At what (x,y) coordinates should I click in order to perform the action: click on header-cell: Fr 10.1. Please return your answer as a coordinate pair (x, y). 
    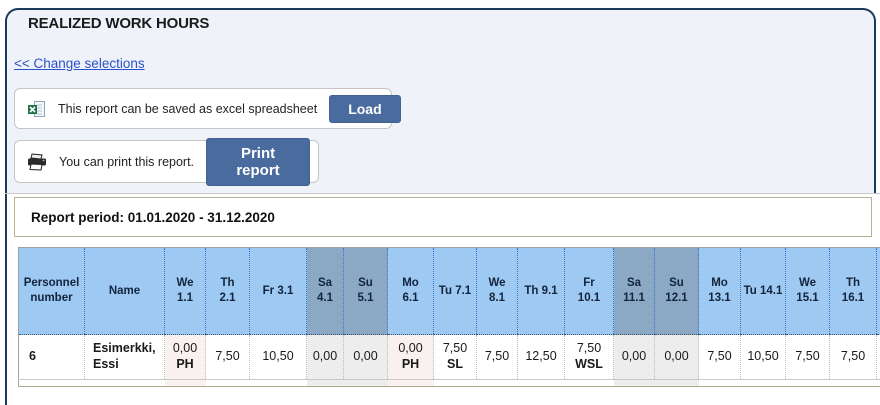
    Looking at the image, I should click on (589, 291).